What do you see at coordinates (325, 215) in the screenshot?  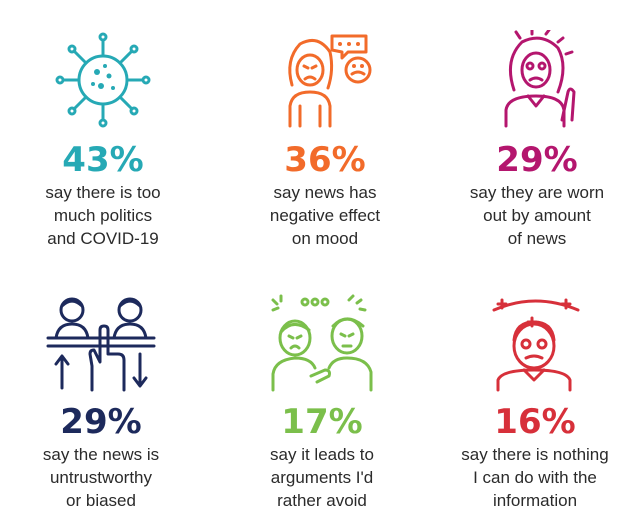 I see `stat-description: say news has negative effect on mood` at bounding box center [325, 215].